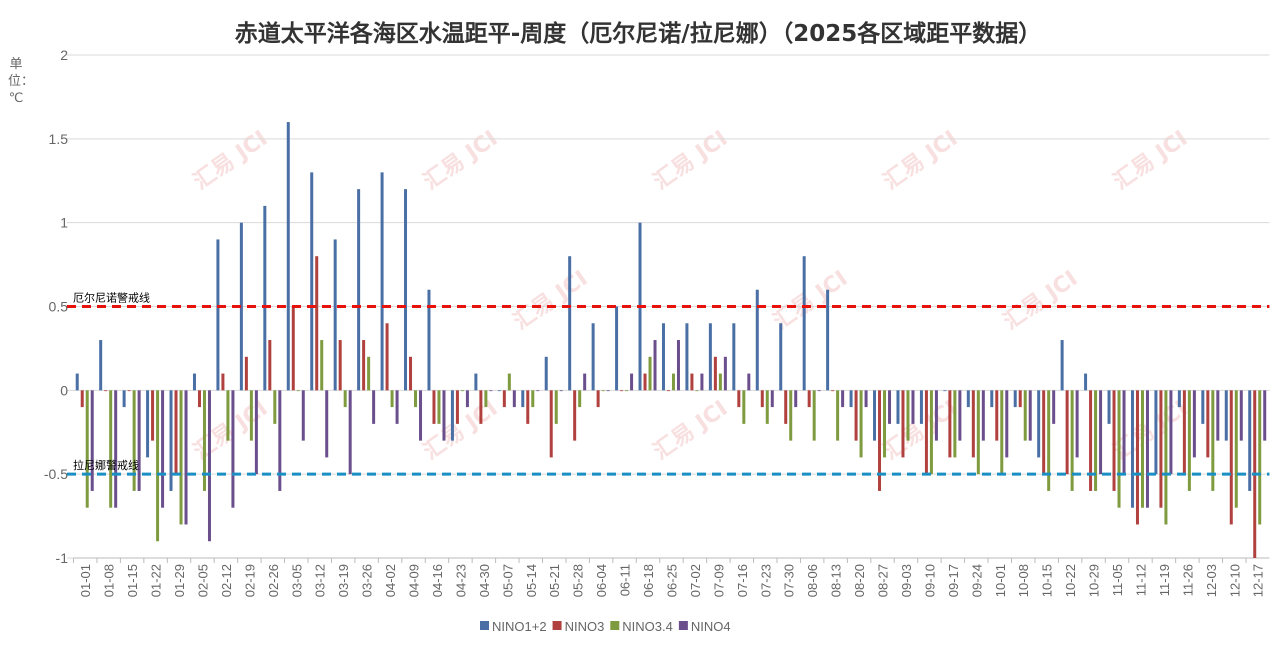  I want to click on legend-item: NINO4, so click(711, 626).